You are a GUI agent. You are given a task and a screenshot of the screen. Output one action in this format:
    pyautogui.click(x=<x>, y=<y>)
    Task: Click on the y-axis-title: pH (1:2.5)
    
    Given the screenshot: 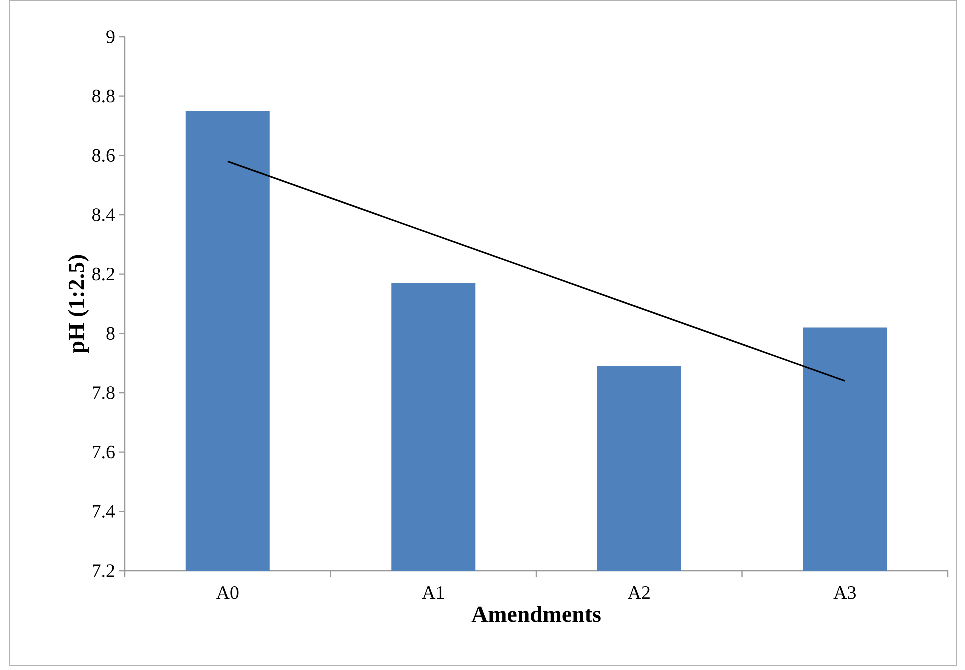 What is the action you would take?
    pyautogui.click(x=78, y=304)
    